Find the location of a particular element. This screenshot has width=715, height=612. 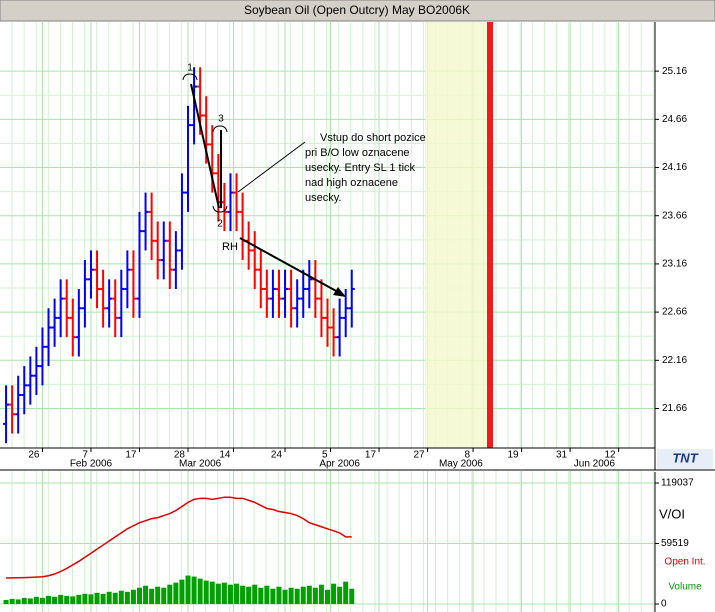

note-line: usecky. Entry SL 1 tick is located at coordinates (360, 168).